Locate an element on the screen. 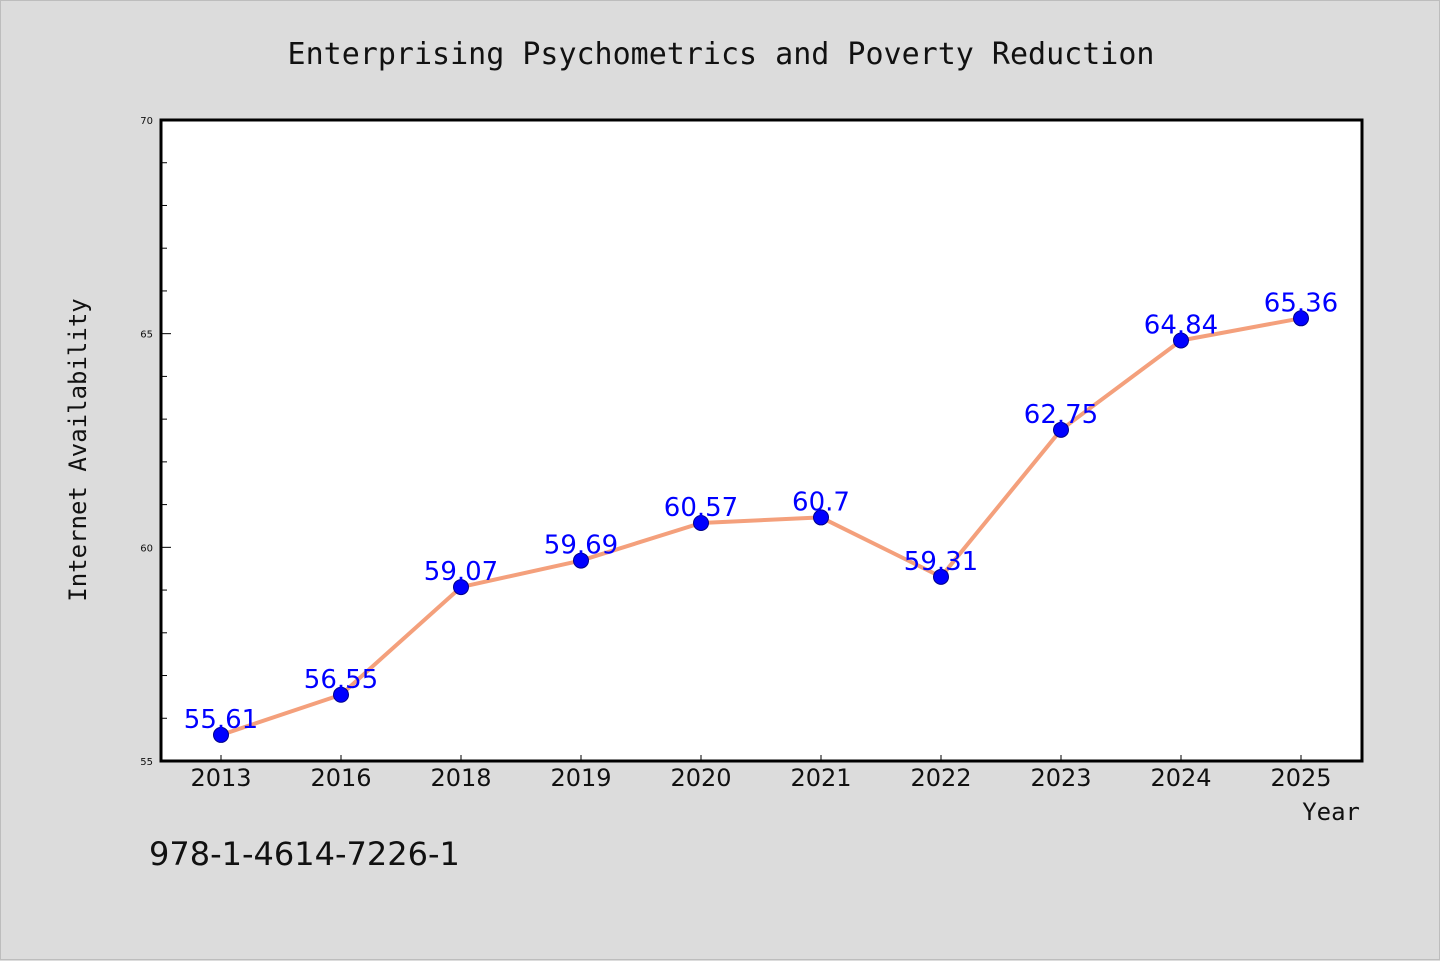 The height and width of the screenshot is (961, 1440). data-label: 59.69 is located at coordinates (581, 546).